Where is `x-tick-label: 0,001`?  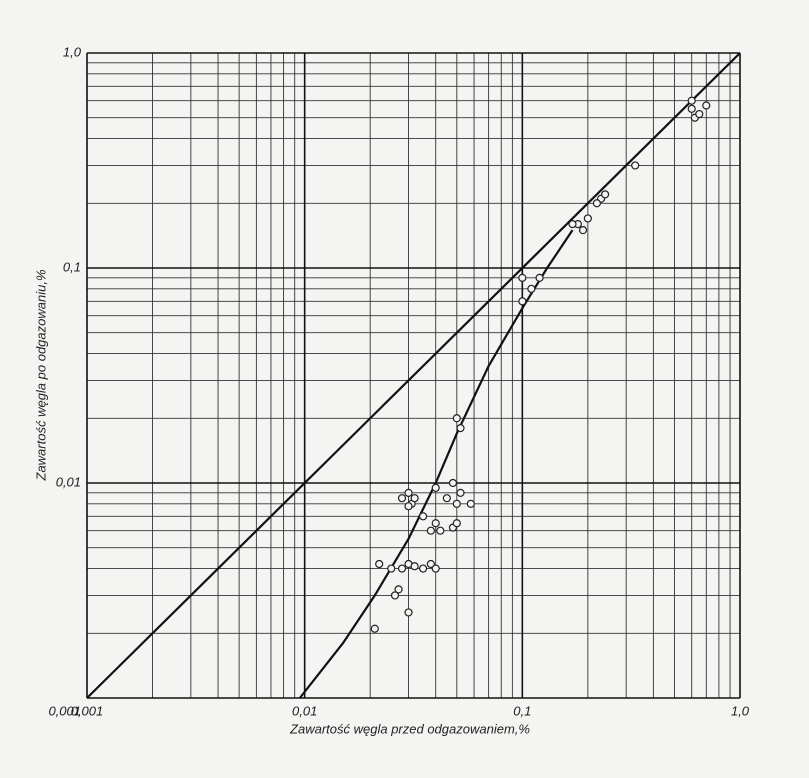
x-tick-label: 0,001 is located at coordinates (87, 710).